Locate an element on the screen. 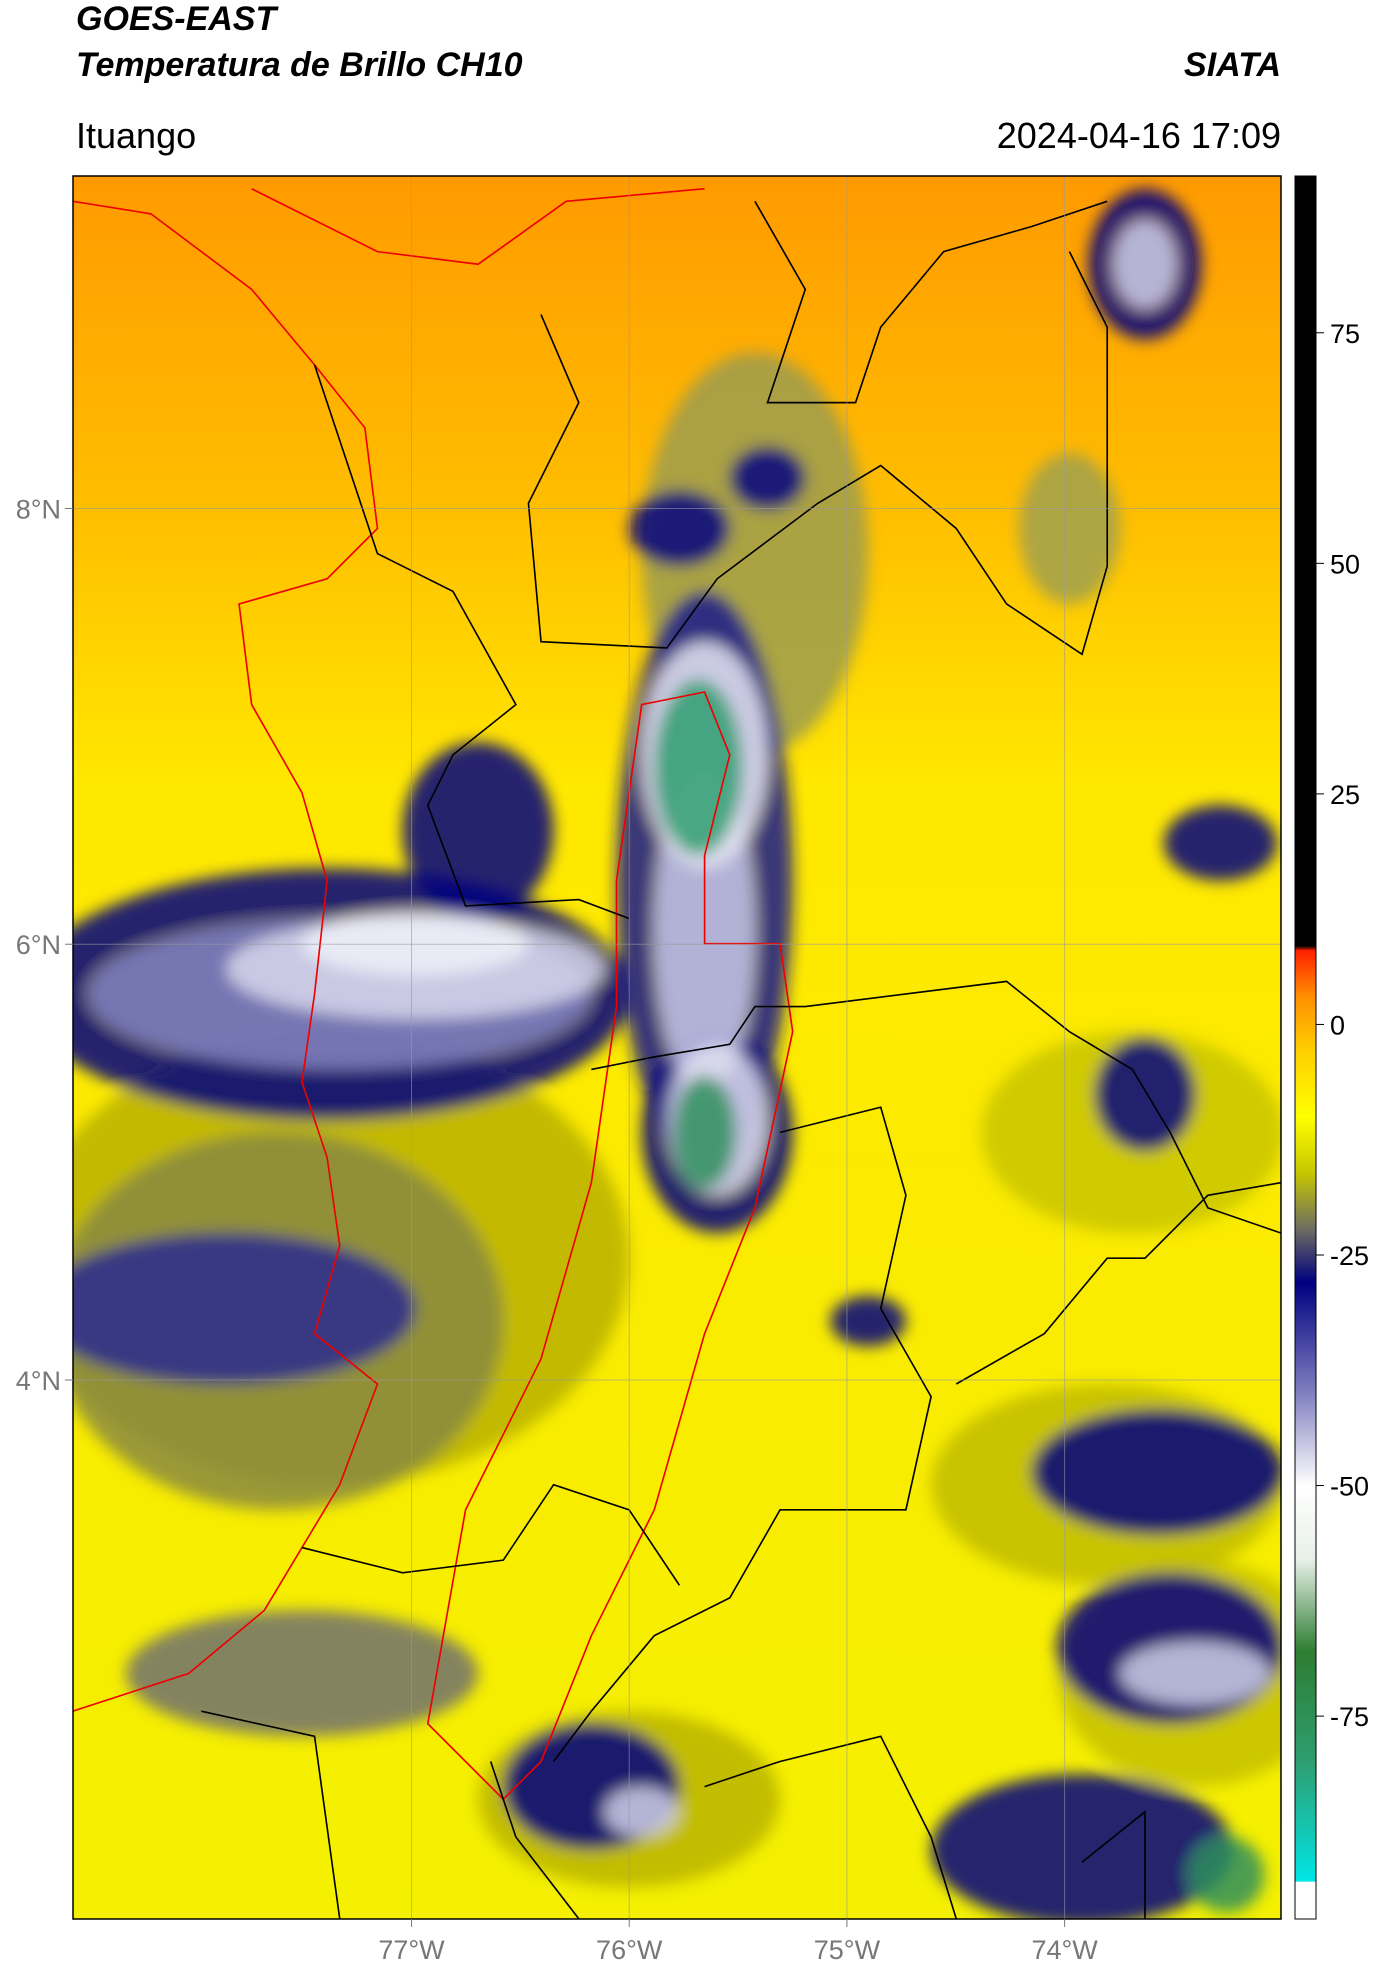 Image resolution: width=1384 pixels, height=1986 pixels. y-tick-label: 4°N is located at coordinates (38, 1381).